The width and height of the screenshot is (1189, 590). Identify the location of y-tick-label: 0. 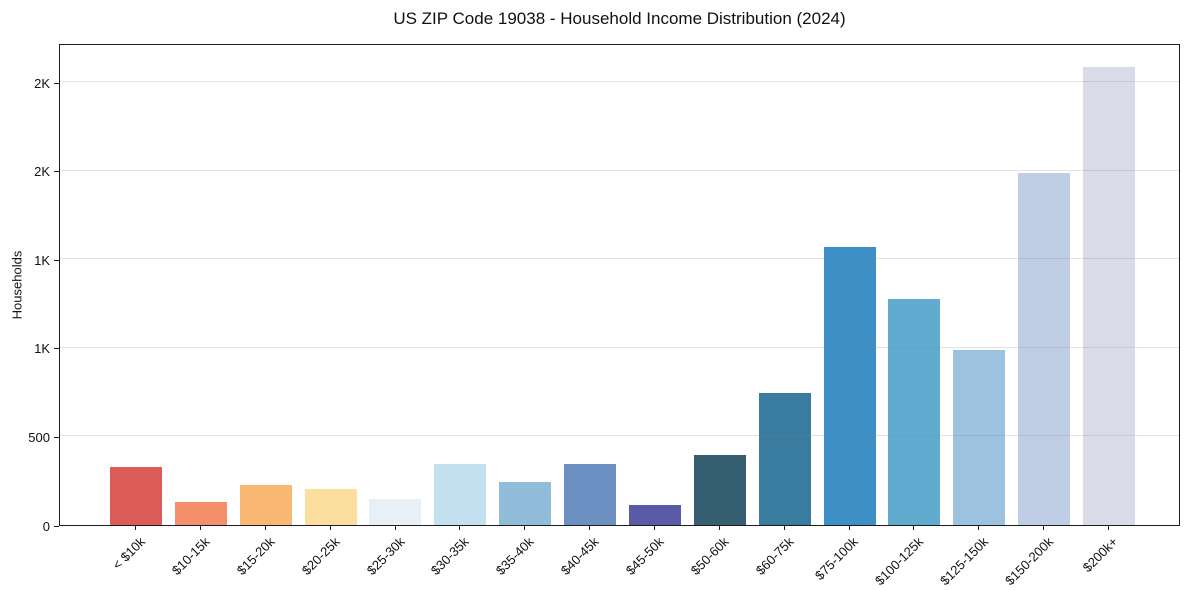
(46, 526).